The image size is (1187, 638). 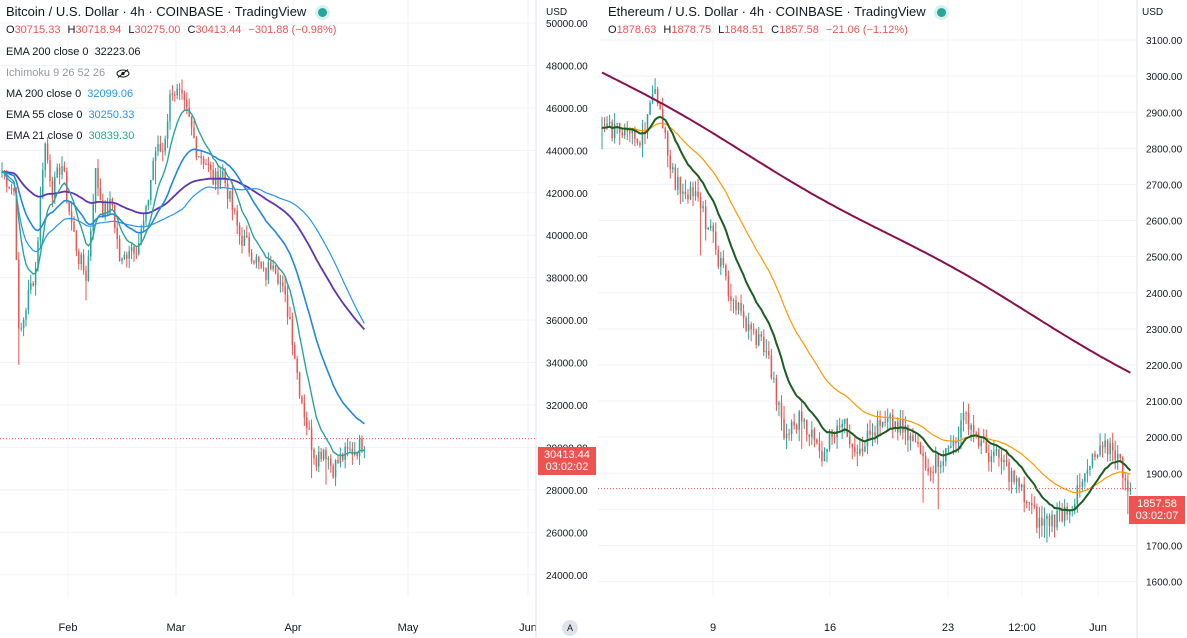 I want to click on indicator-ema21: EMA 21 close 0 30839.30, so click(x=70, y=136).